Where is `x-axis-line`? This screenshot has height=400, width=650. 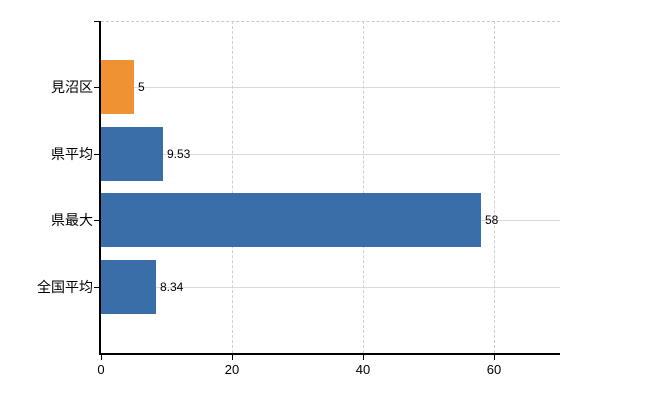 x-axis-line is located at coordinates (329, 354).